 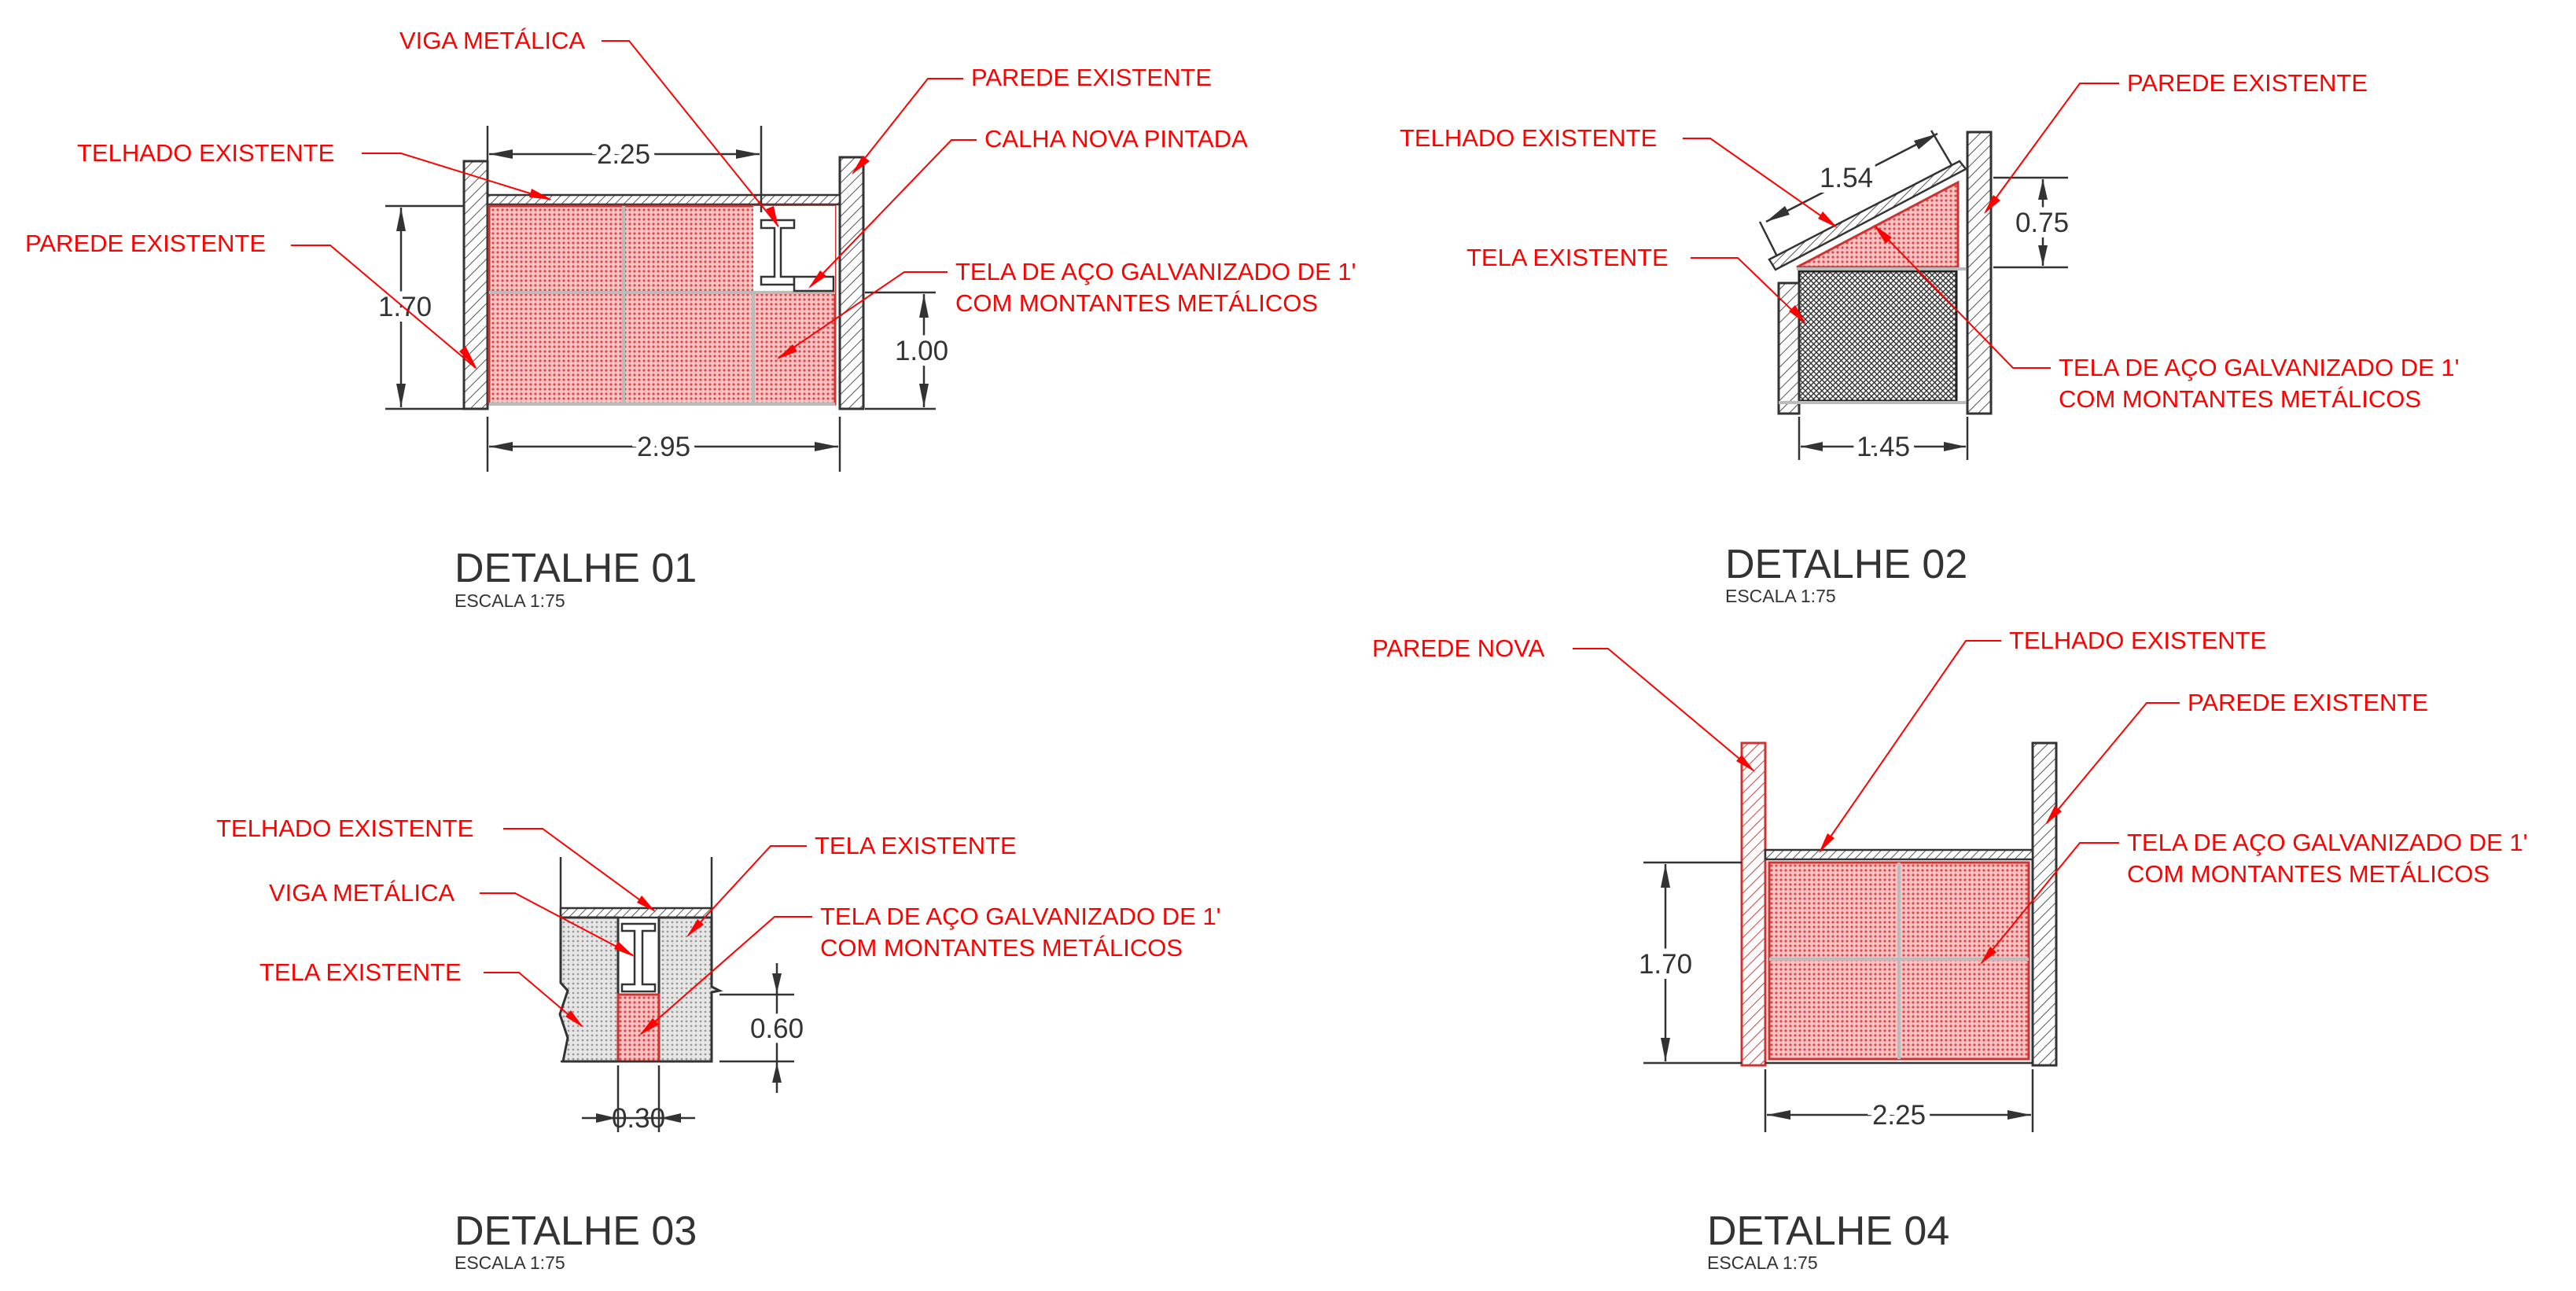 What do you see at coordinates (1847, 178) in the screenshot?
I see `dimension-label-slope: 1.54` at bounding box center [1847, 178].